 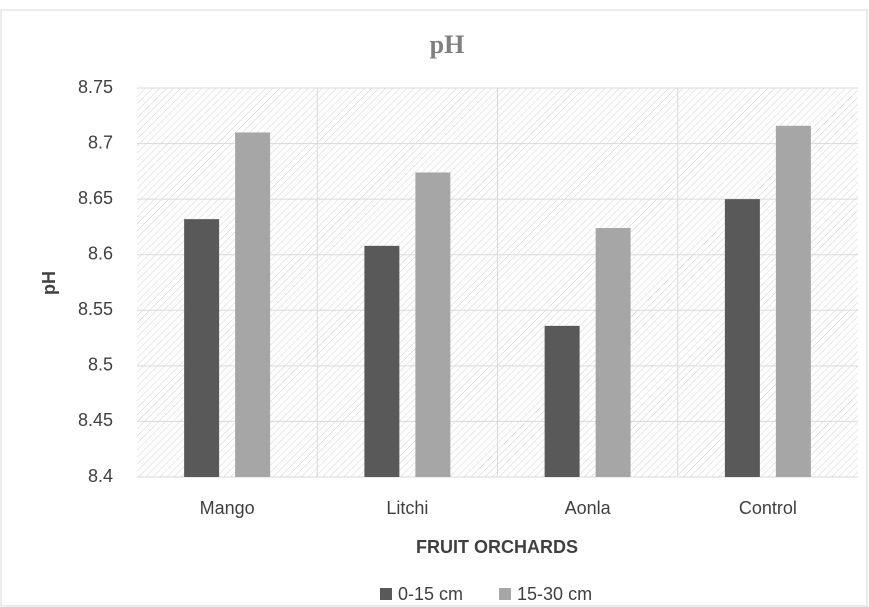 I want to click on y-tick-label: 8.4, so click(x=100, y=476).